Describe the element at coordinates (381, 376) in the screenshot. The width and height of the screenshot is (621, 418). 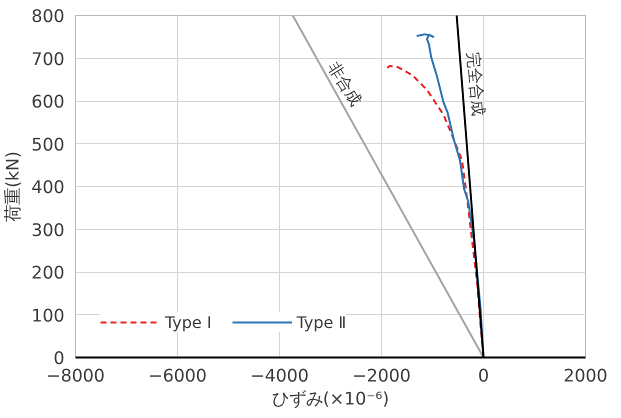
I see `x-tick-label: −2000` at that location.